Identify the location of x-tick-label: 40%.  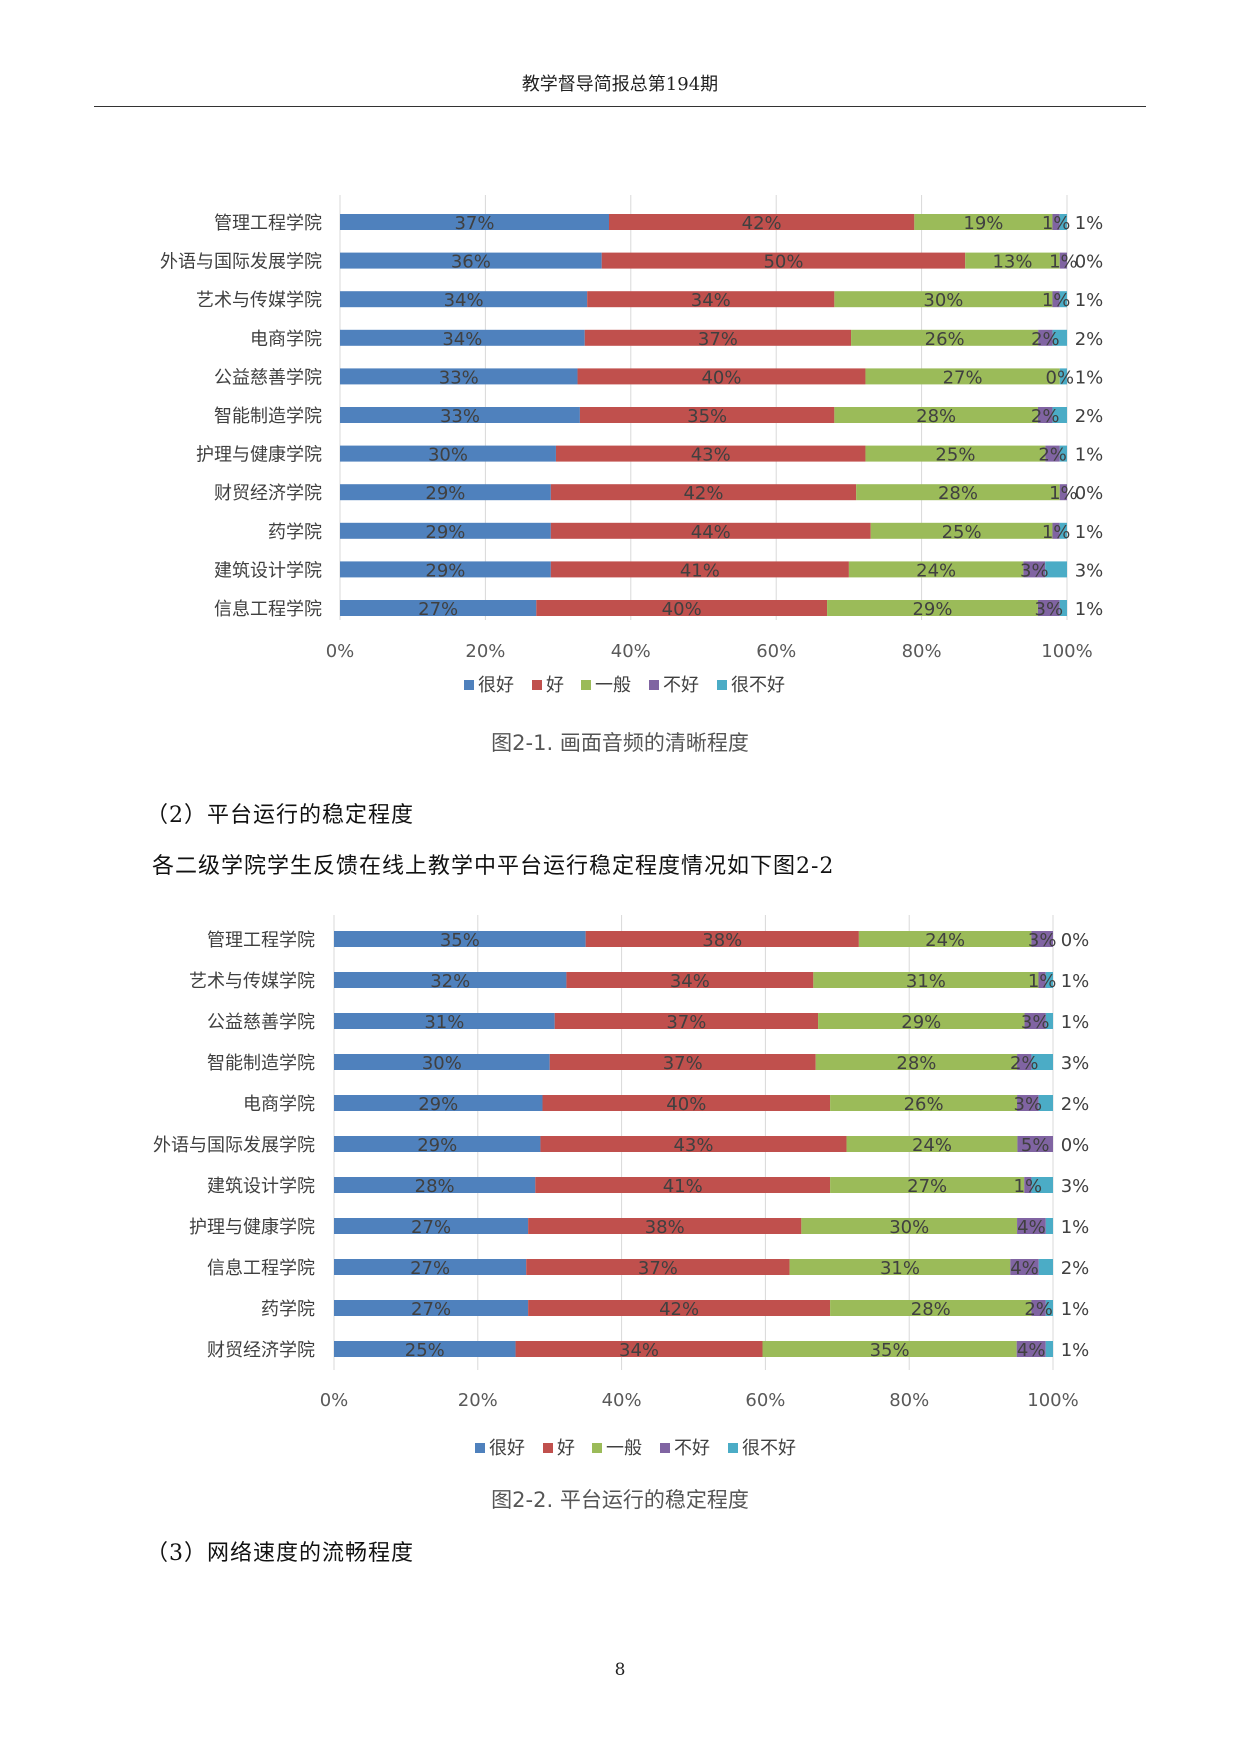
(631, 651).